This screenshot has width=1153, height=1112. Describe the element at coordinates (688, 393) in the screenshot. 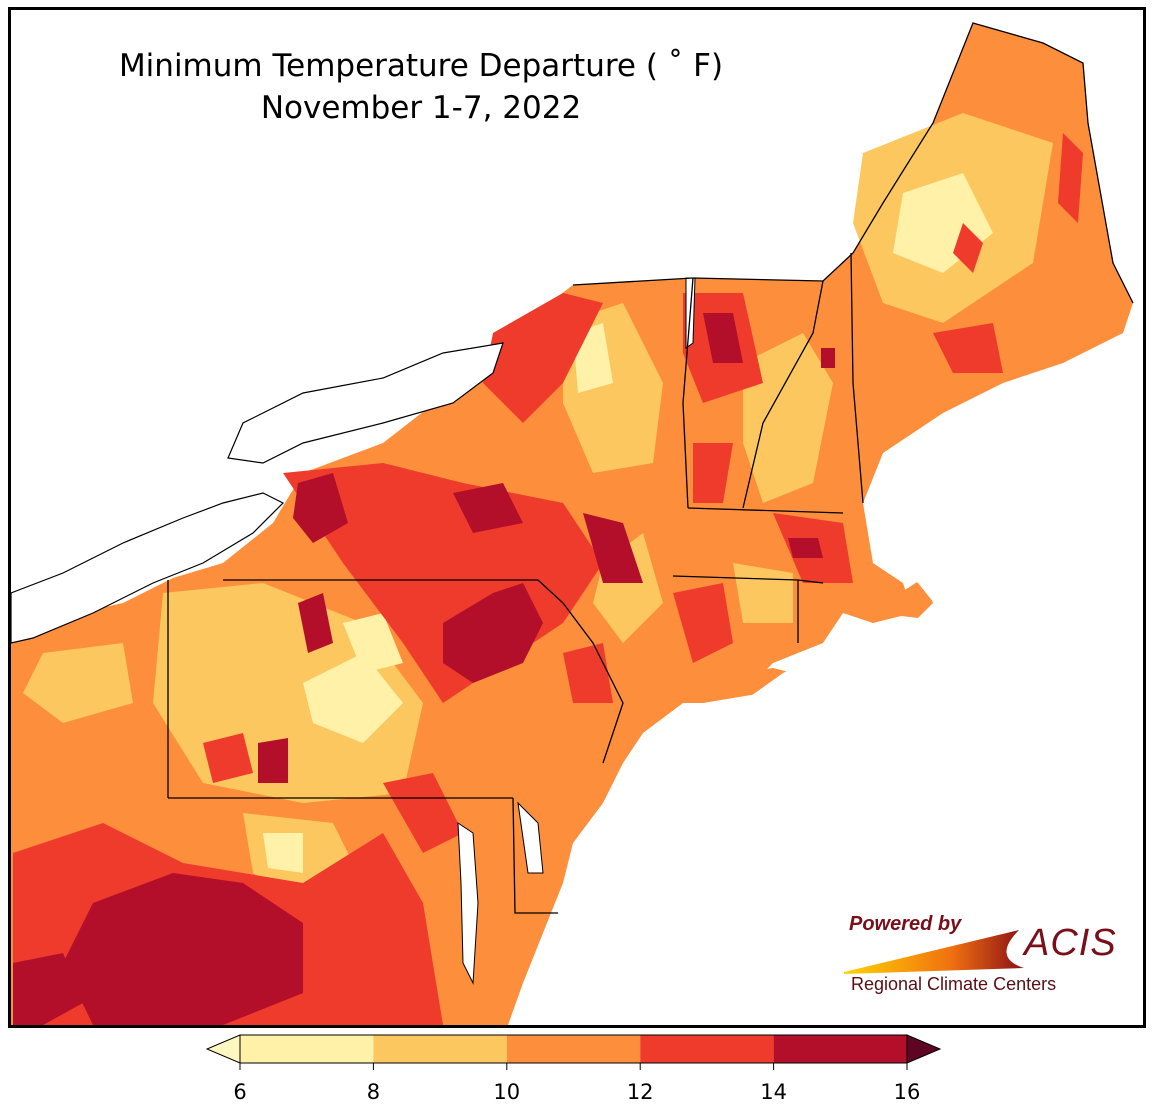

I see `ny-vt-border` at that location.